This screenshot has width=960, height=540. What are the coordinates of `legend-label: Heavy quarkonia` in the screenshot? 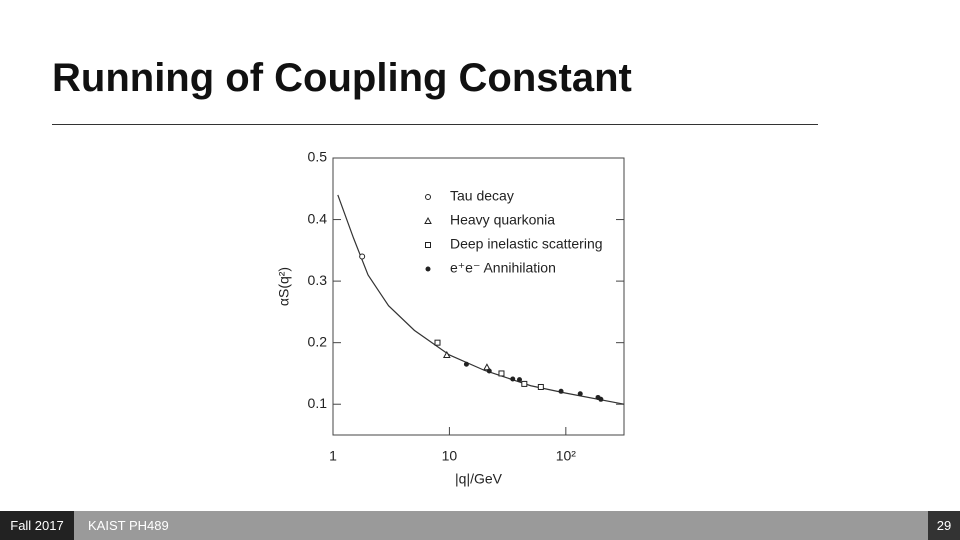 It's located at (502, 220).